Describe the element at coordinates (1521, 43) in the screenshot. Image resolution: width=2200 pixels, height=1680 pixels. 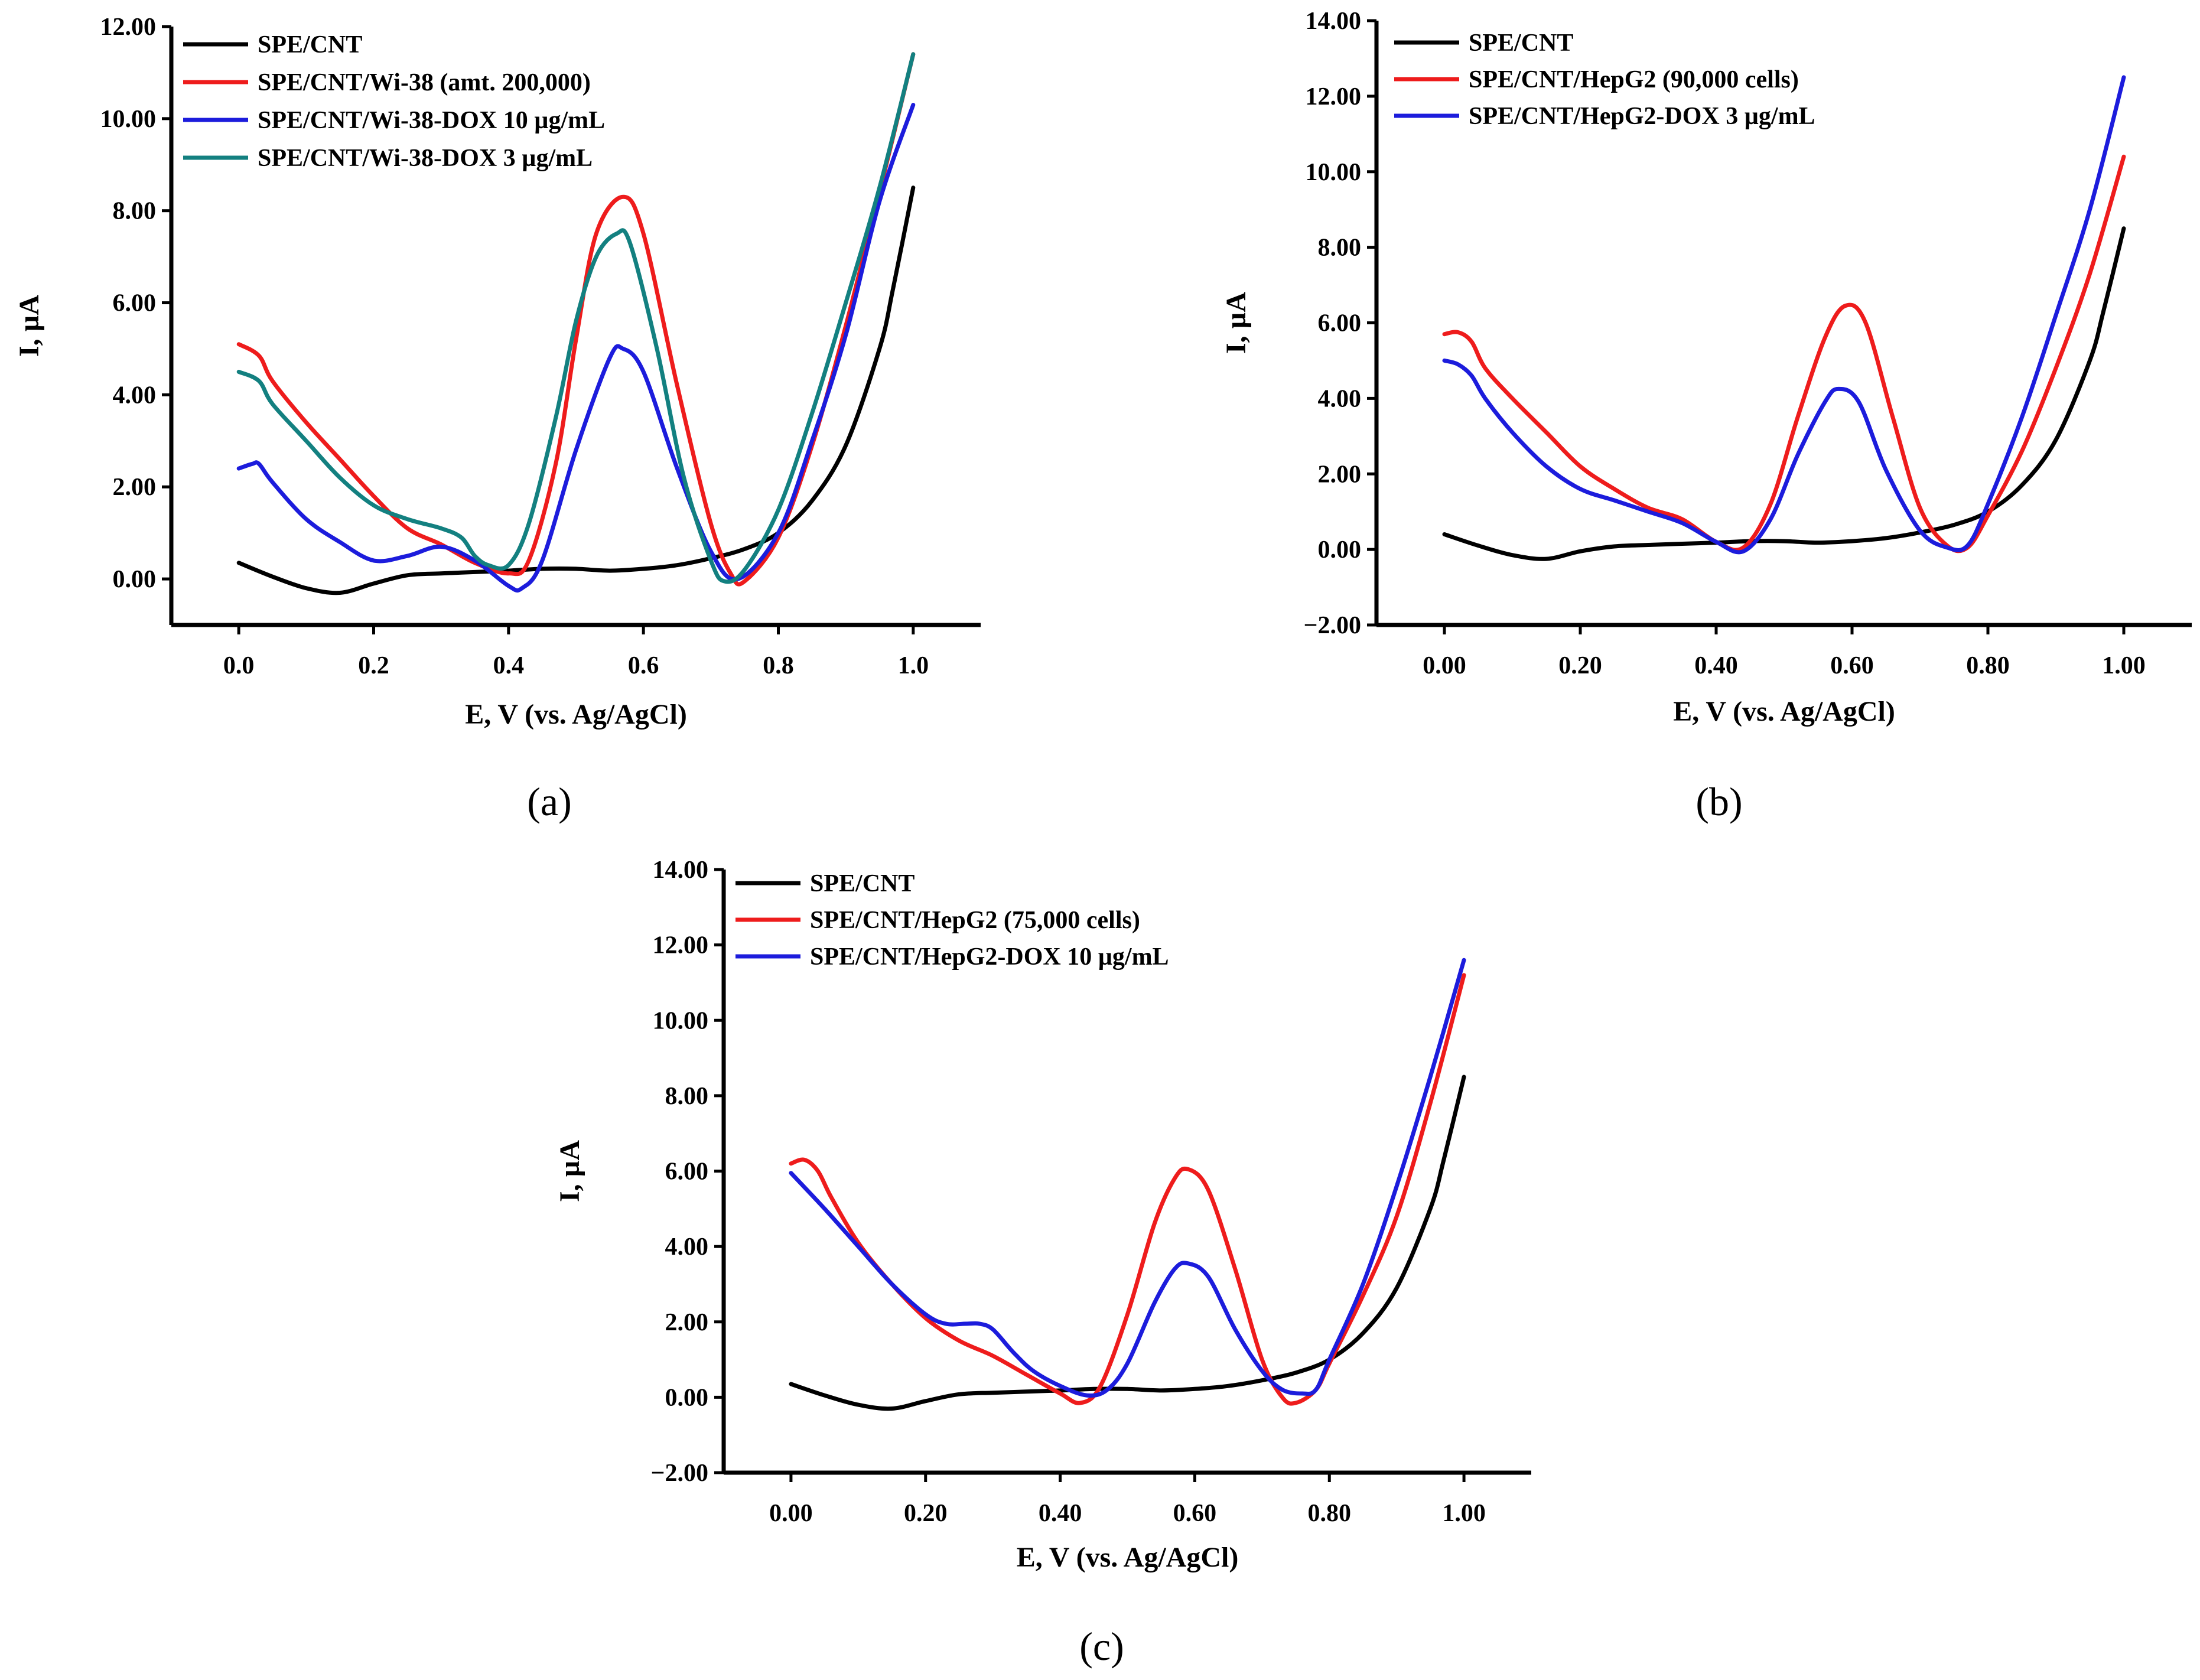
I see `legend-label-b-0: SPE/CNT` at that location.